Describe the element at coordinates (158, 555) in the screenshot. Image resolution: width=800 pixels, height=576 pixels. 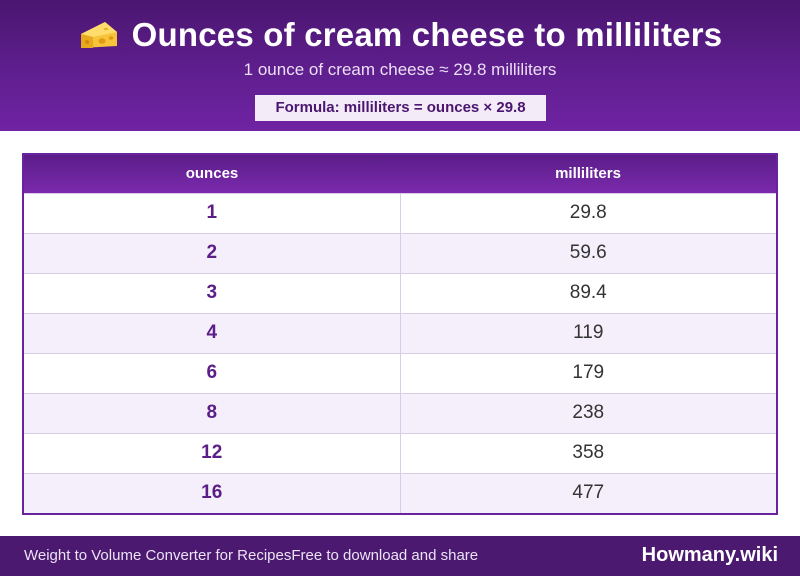
I see `converter-name: Weight to Volume Converter for Recipes` at that location.